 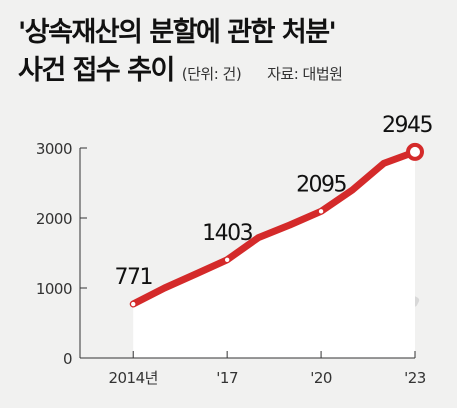 What do you see at coordinates (211, 74) in the screenshot?
I see `unit-label: (단위: 건)` at bounding box center [211, 74].